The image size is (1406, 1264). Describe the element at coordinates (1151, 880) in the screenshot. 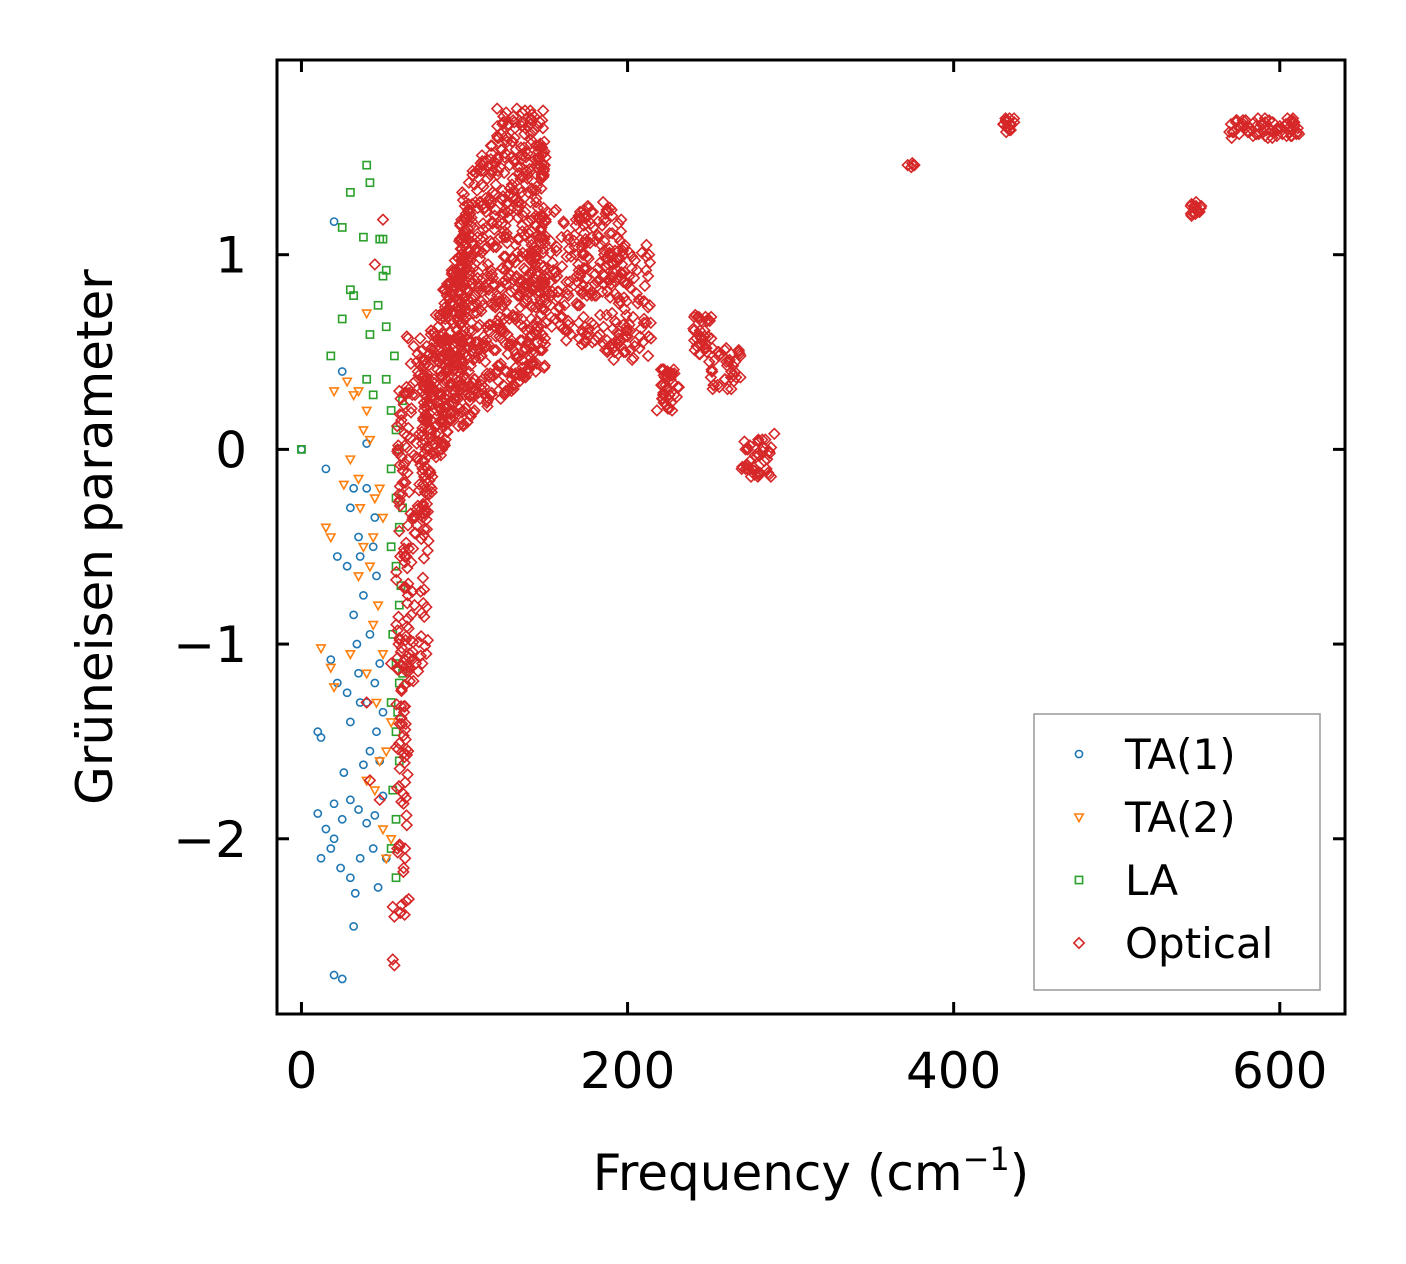

I see `legend-label: LA` at that location.